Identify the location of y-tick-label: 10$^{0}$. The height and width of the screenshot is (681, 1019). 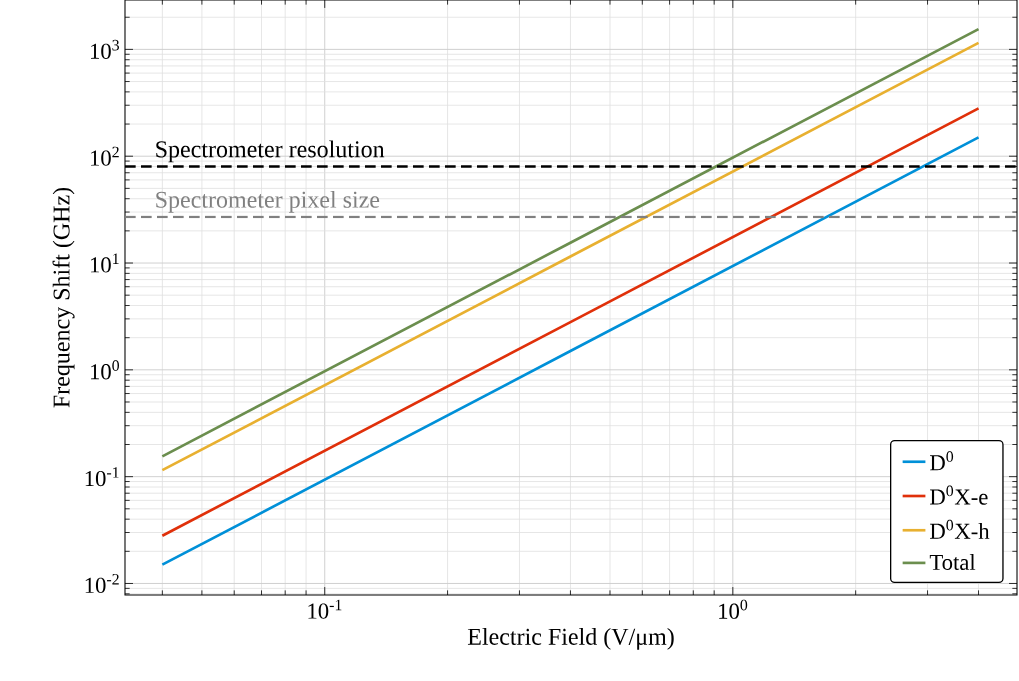
(105, 370).